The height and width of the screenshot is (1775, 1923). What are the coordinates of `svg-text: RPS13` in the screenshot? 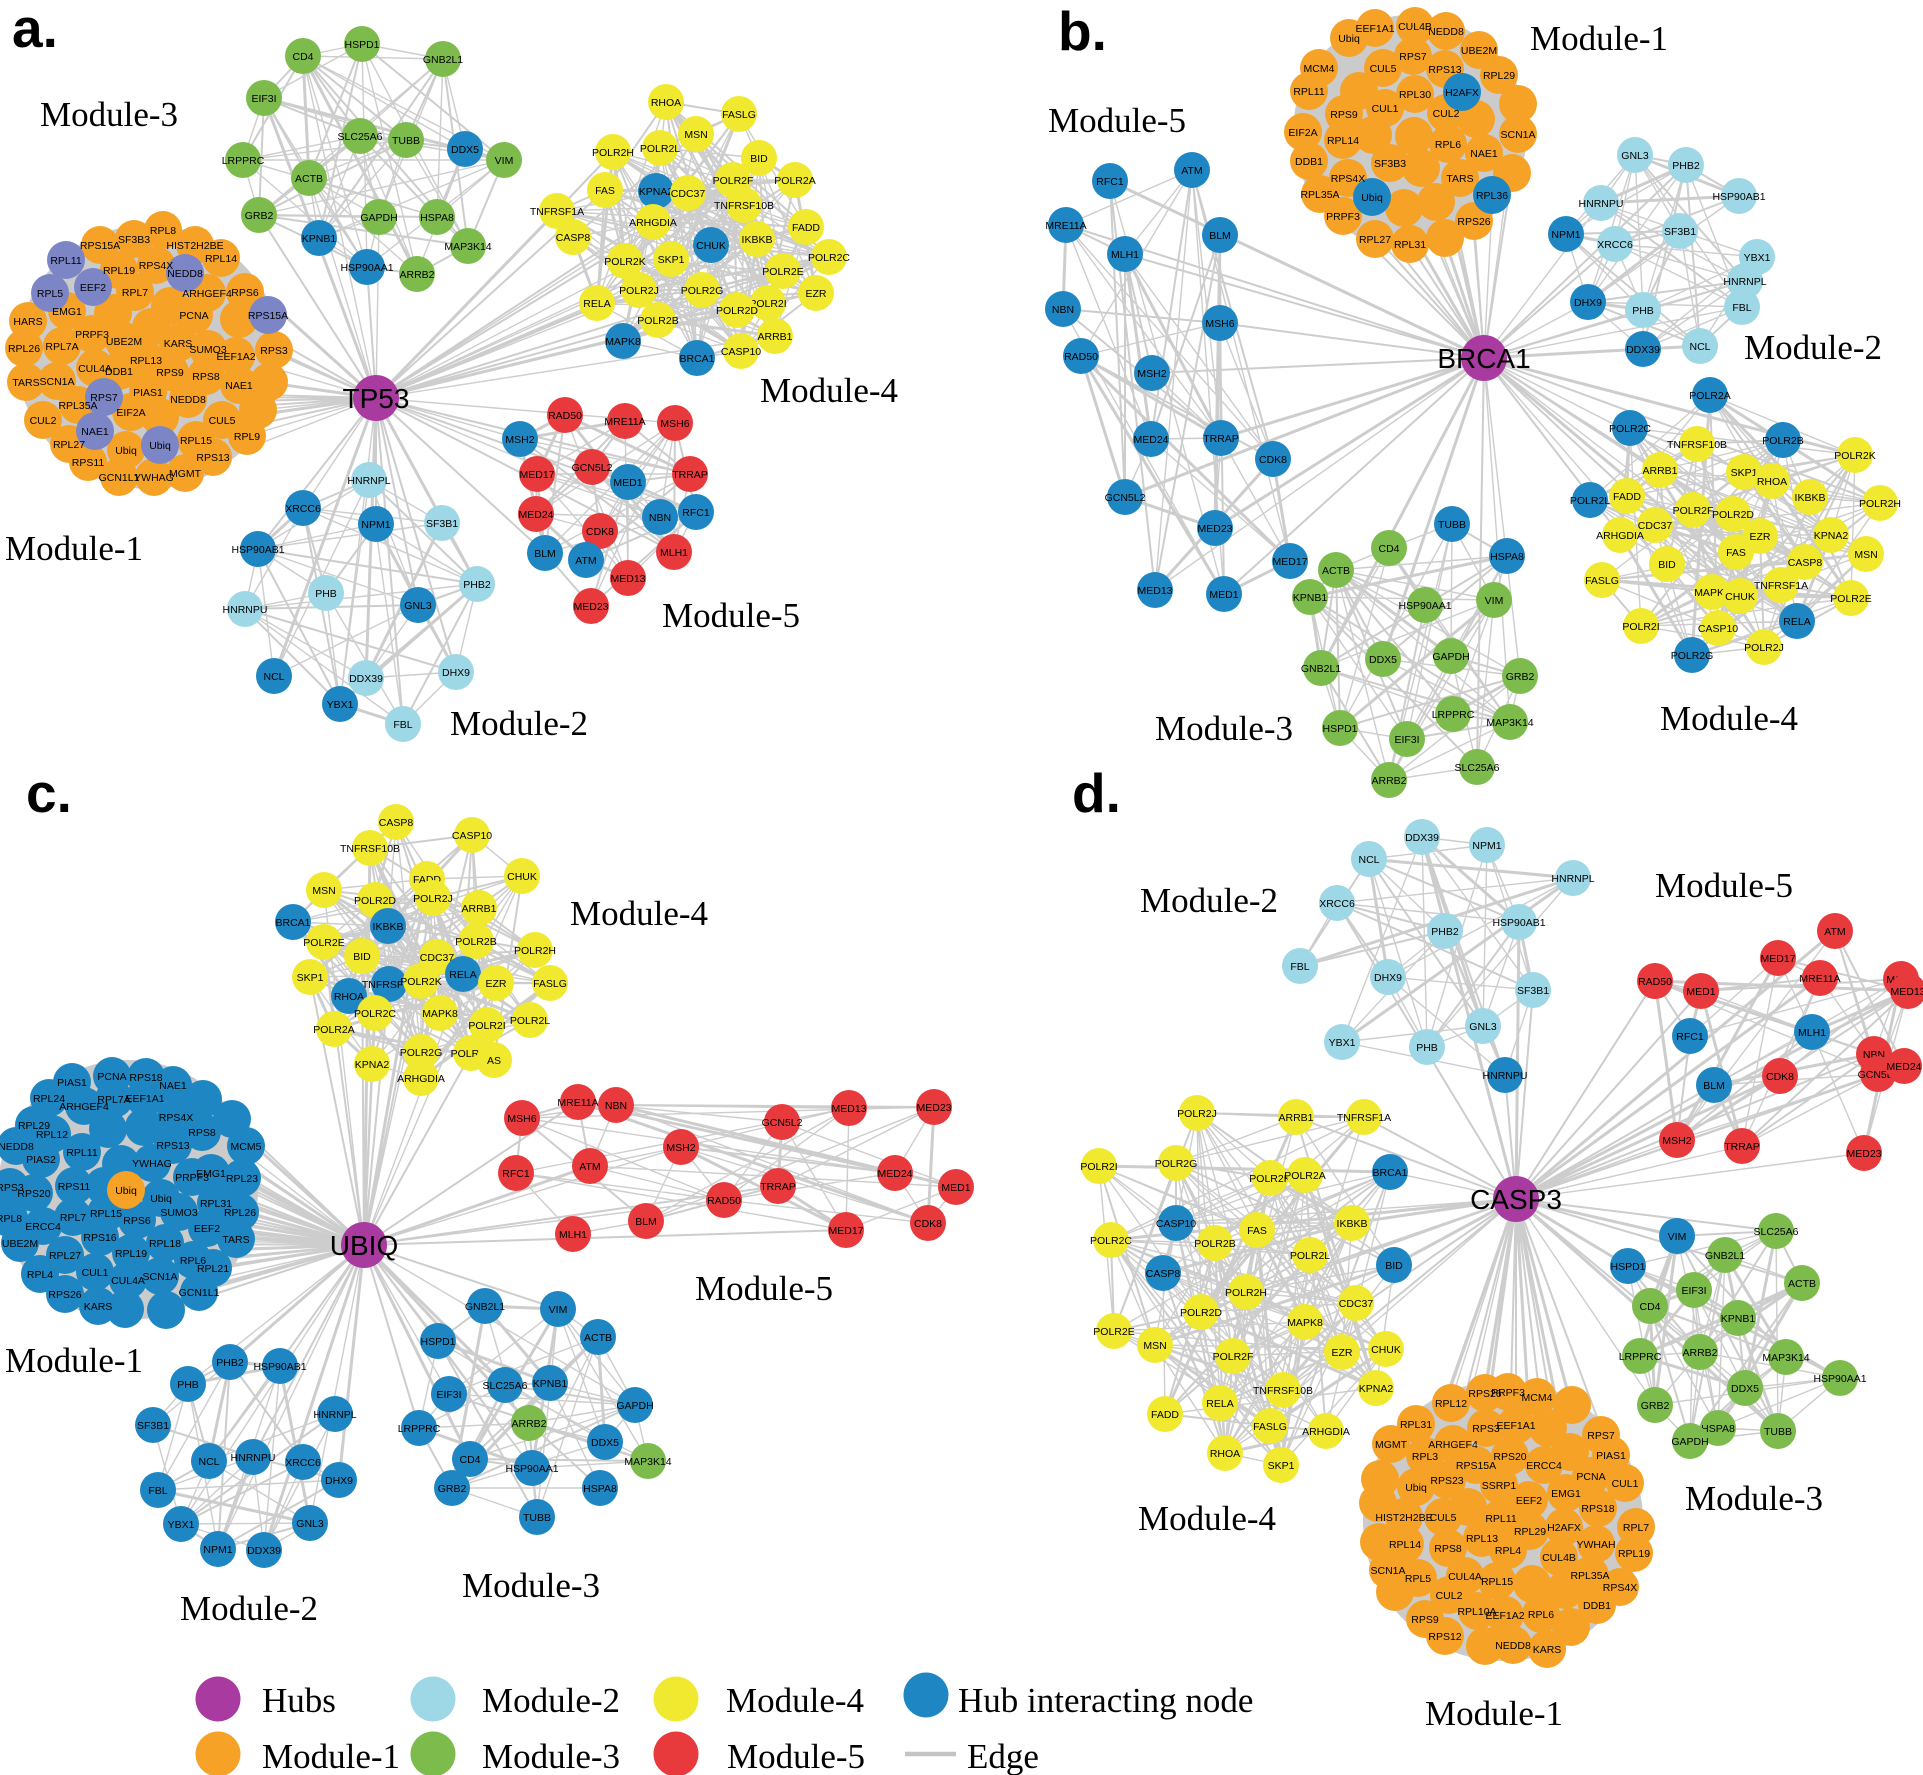 It's located at (212, 458).